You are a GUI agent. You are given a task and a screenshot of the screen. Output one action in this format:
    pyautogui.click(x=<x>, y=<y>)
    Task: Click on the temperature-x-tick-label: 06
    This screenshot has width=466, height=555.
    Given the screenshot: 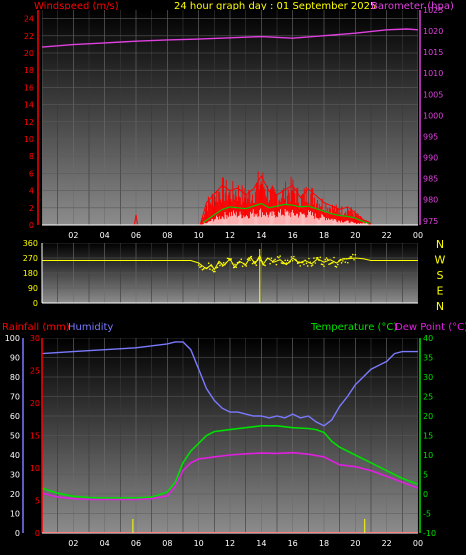 What is the action you would take?
    pyautogui.click(x=136, y=543)
    